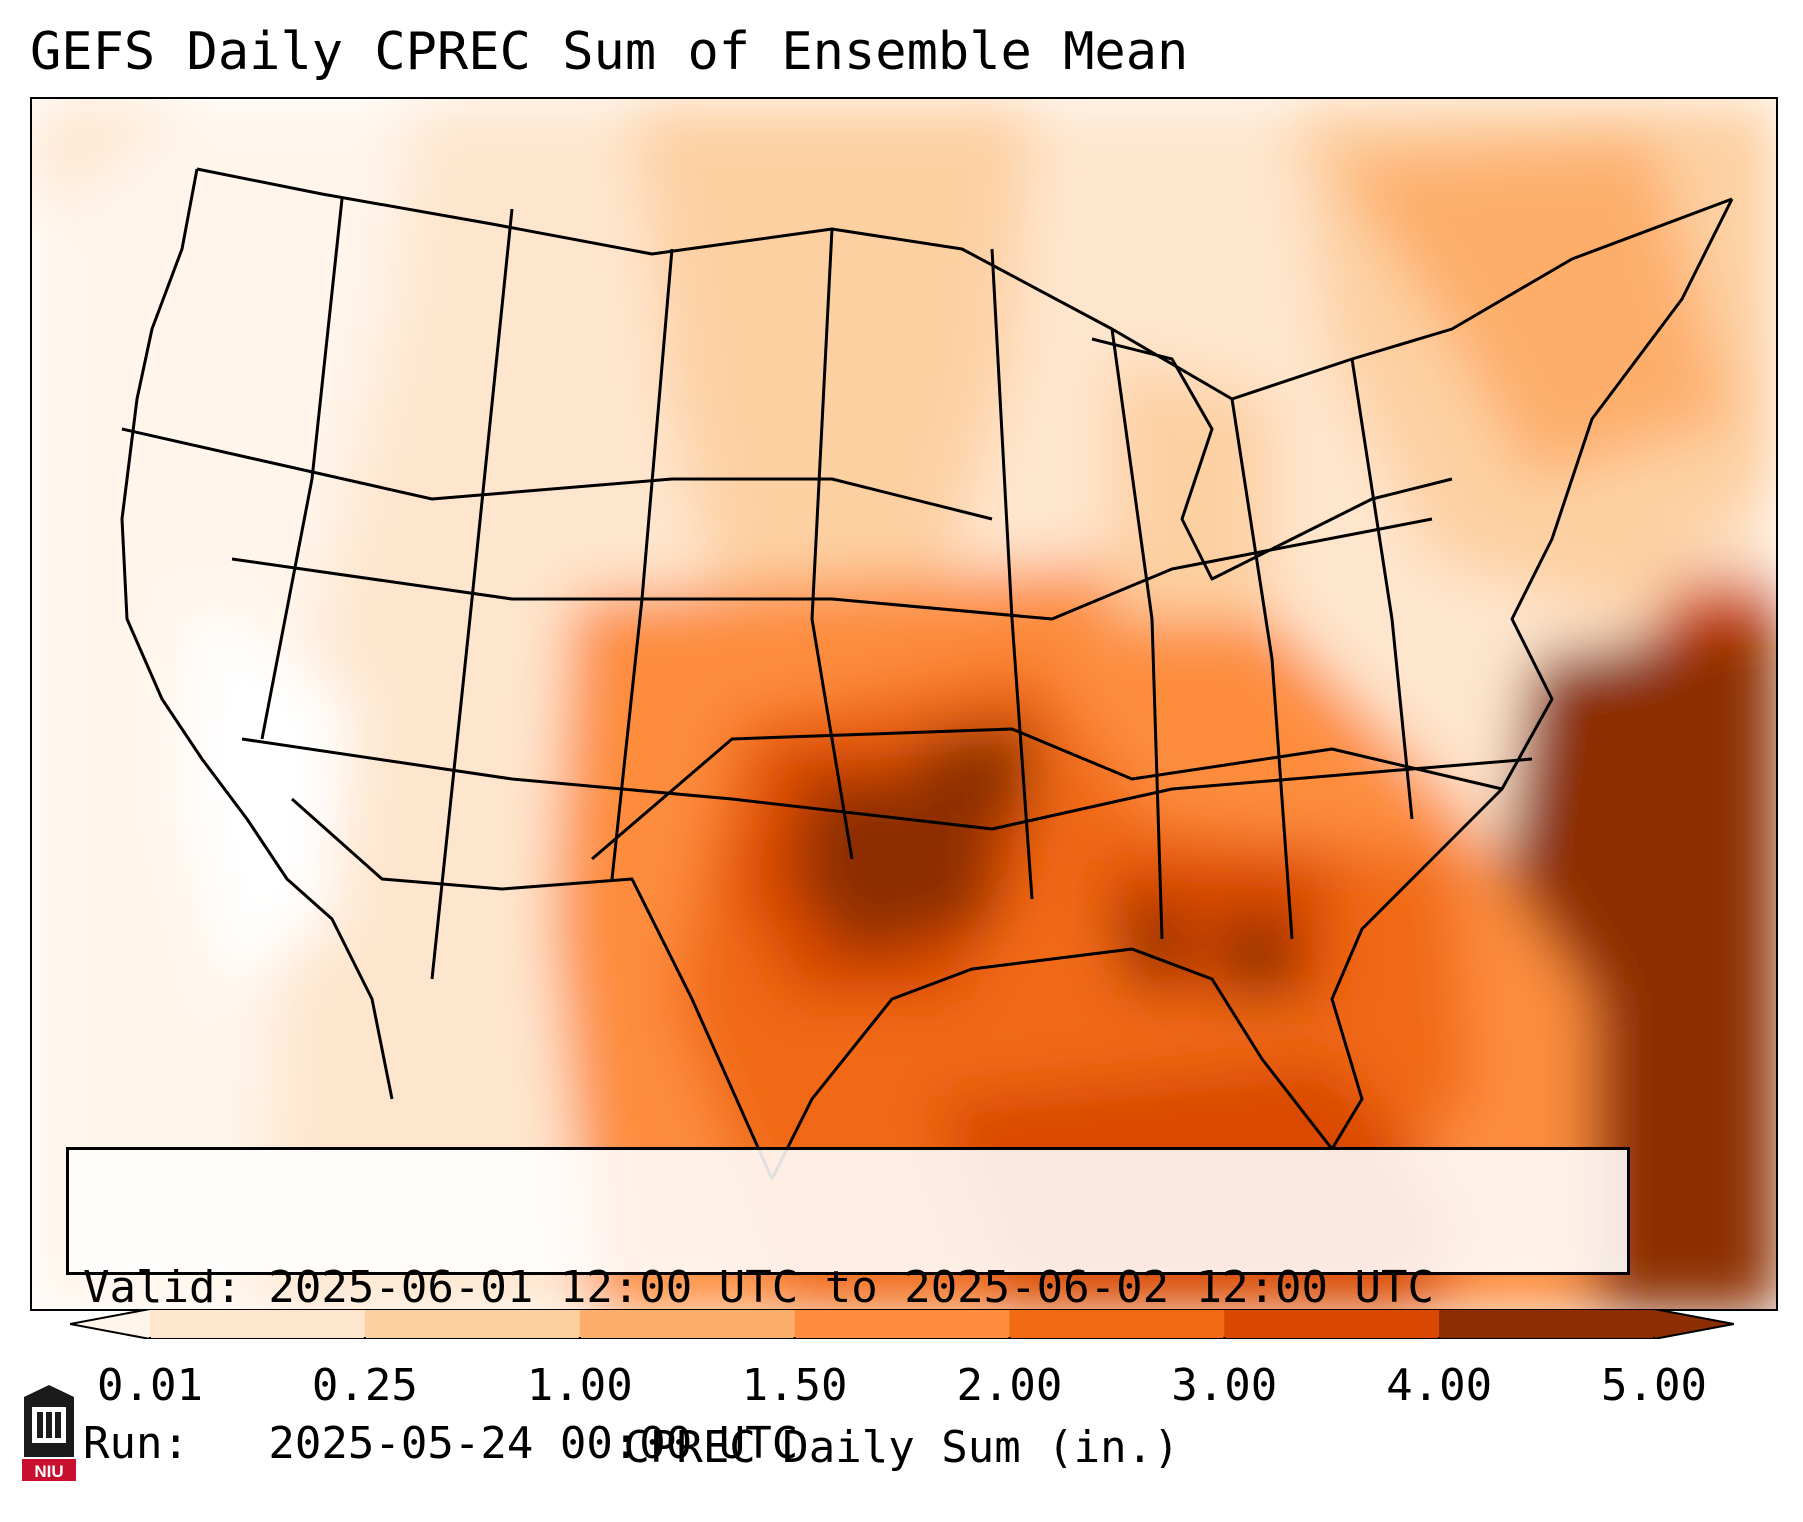  What do you see at coordinates (579, 1385) in the screenshot?
I see `colorbar-tick-label: 1.00` at bounding box center [579, 1385].